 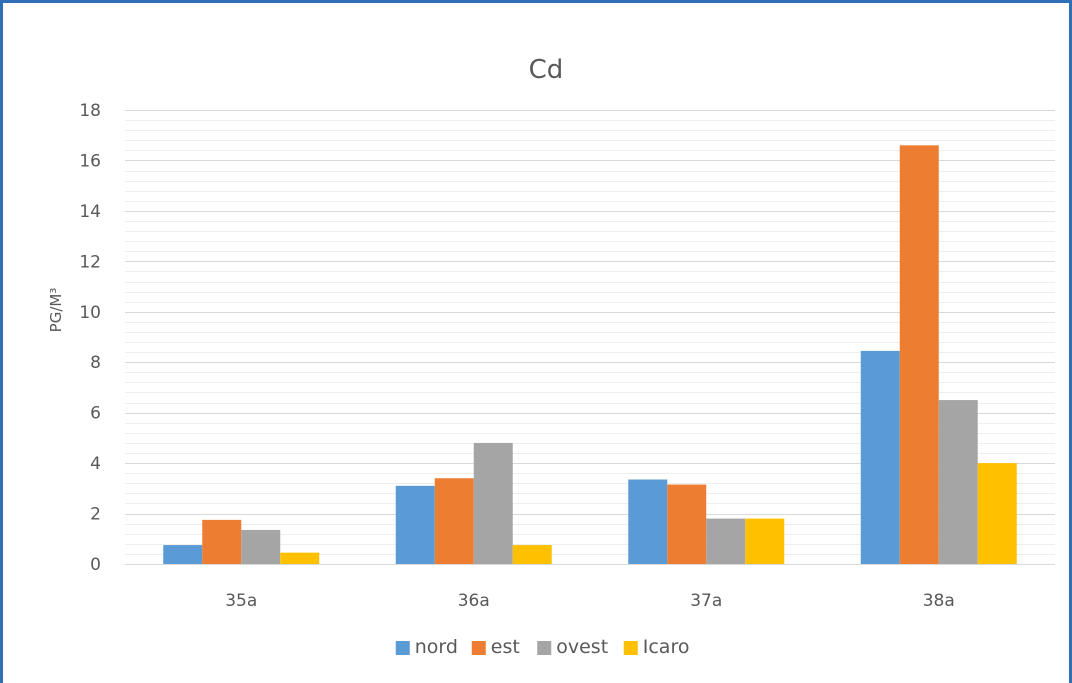 What do you see at coordinates (958, 482) in the screenshot?
I see `bar-ovest-38a` at bounding box center [958, 482].